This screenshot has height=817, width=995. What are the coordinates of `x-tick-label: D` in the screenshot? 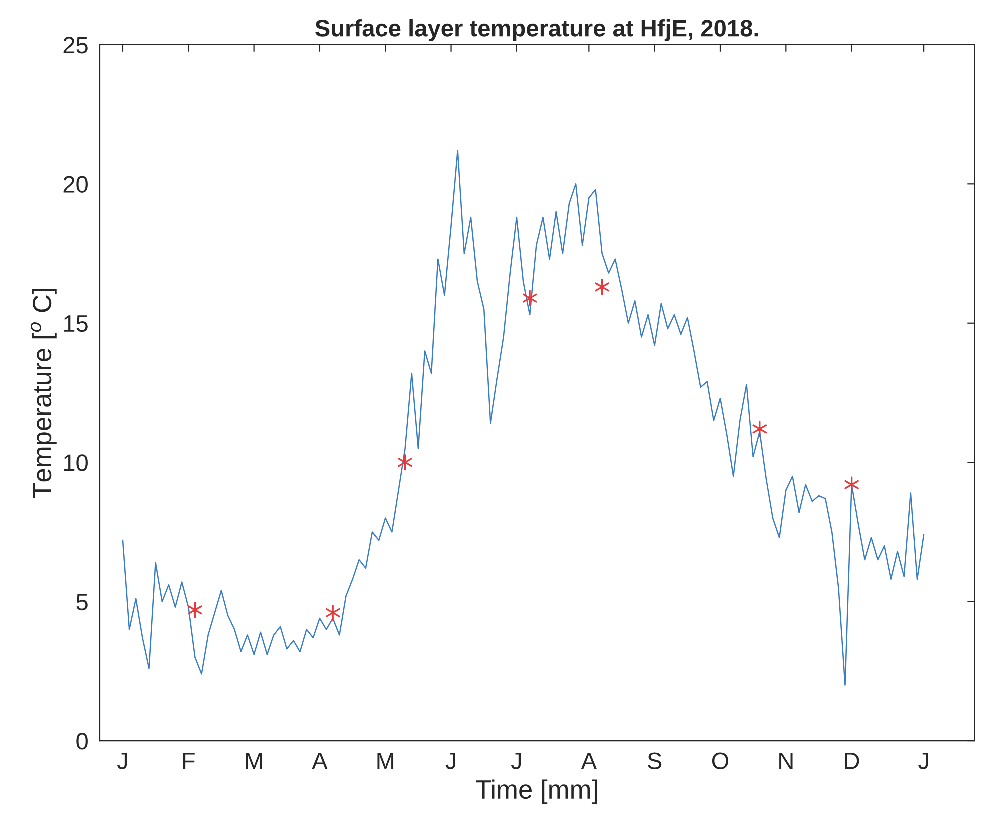 It's located at (852, 761).